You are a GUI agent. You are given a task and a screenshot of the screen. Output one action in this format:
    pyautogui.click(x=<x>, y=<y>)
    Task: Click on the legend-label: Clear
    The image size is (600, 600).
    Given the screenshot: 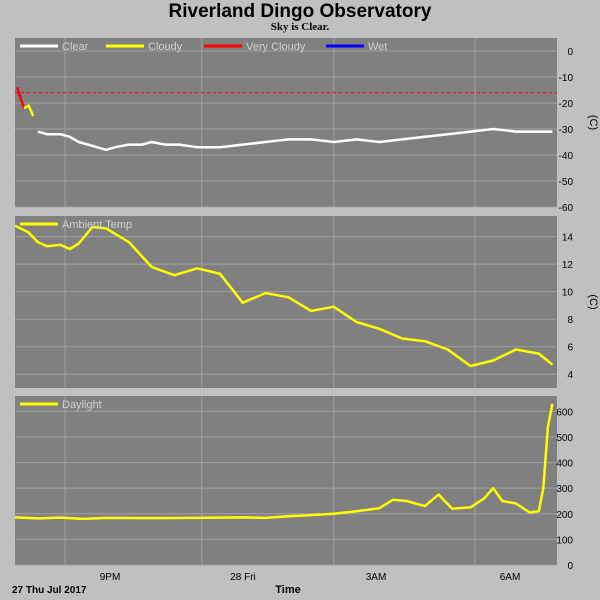 What is the action you would take?
    pyautogui.click(x=75, y=47)
    